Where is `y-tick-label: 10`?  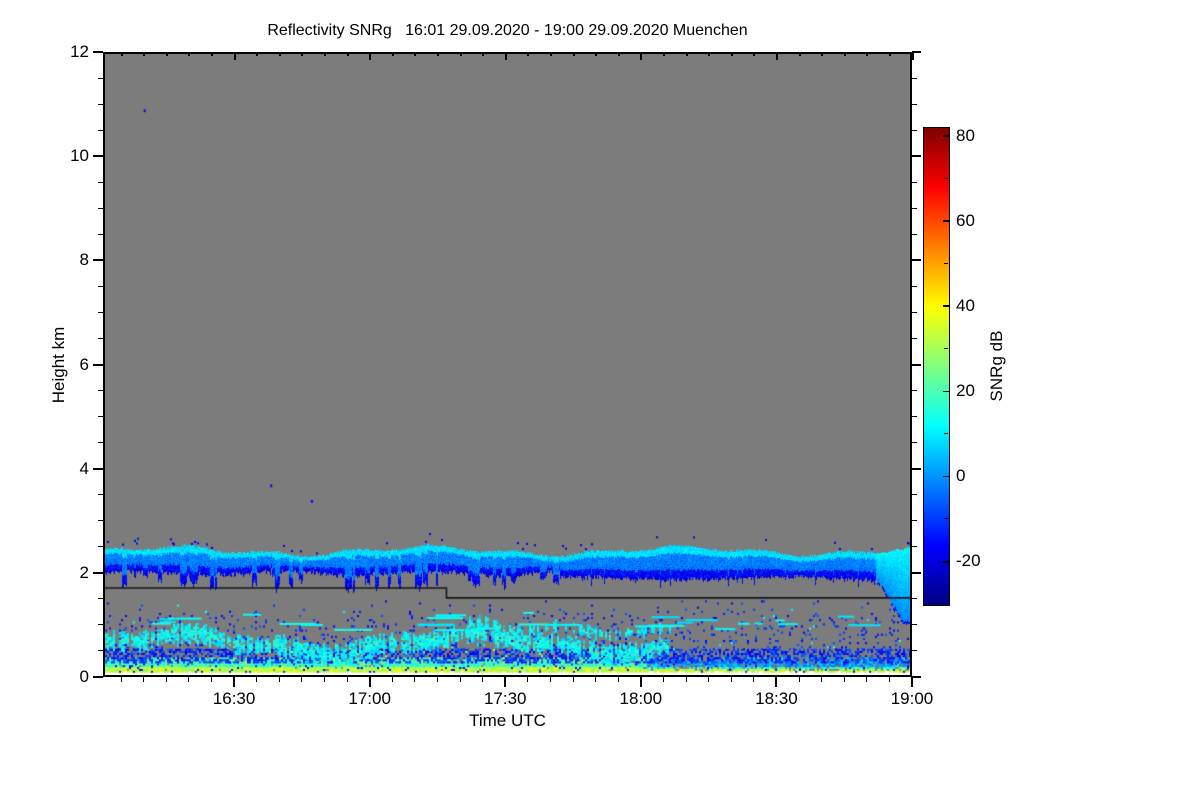 y-tick-label: 10 is located at coordinates (79, 156).